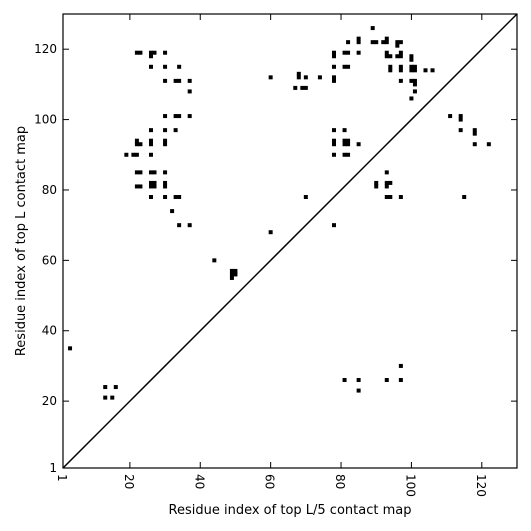 The height and width of the screenshot is (531, 531). Describe the element at coordinates (49, 260) in the screenshot. I see `y-tick-label: 60` at that location.